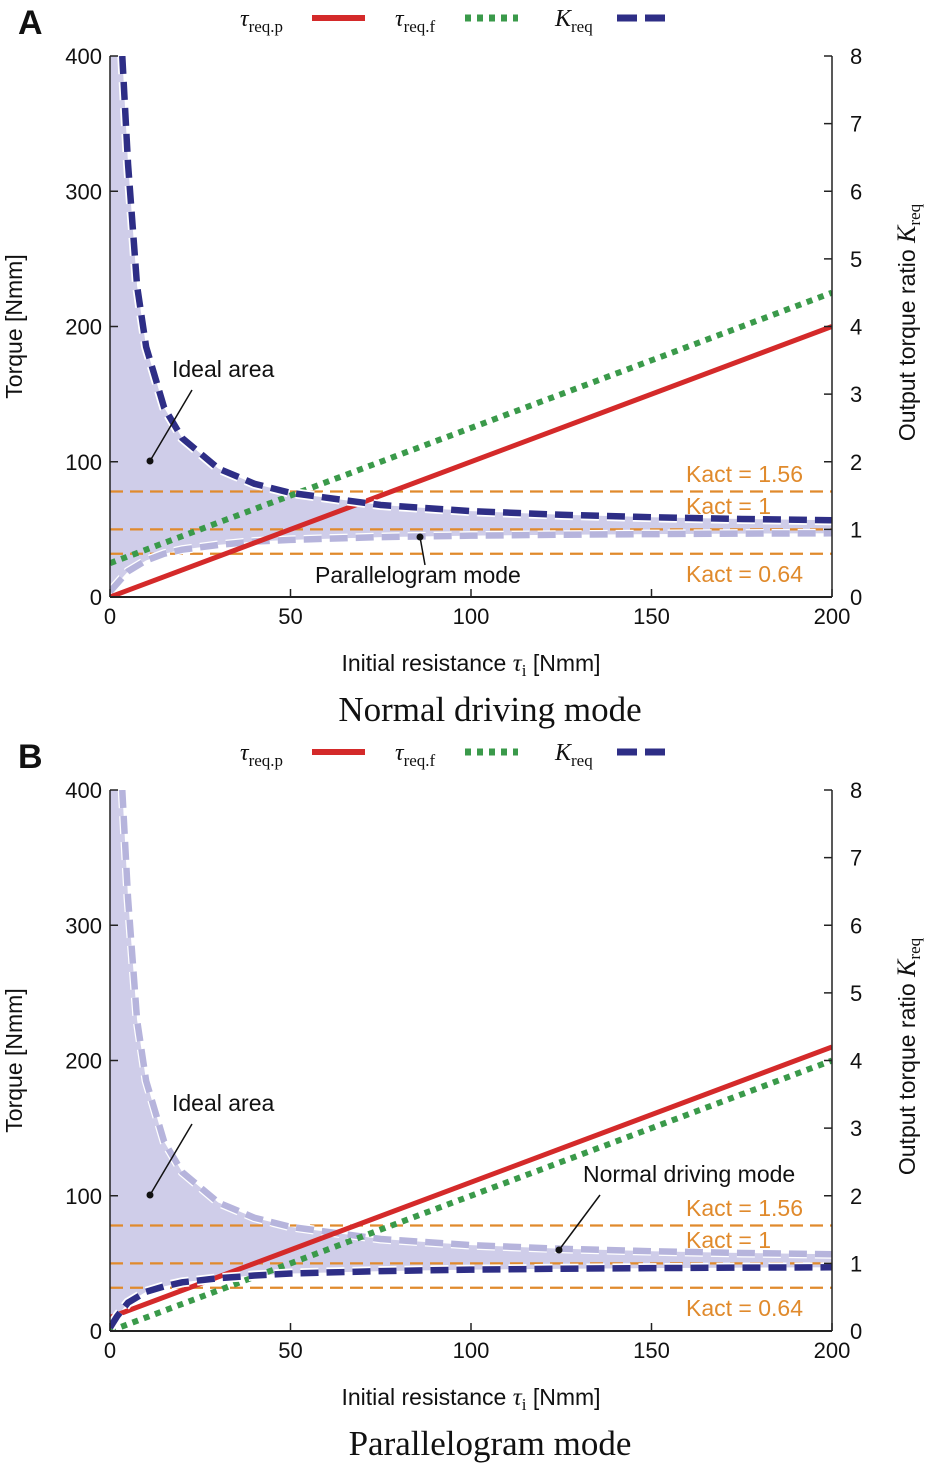  What do you see at coordinates (30, 757) in the screenshot?
I see `panel-letter: B` at bounding box center [30, 757].